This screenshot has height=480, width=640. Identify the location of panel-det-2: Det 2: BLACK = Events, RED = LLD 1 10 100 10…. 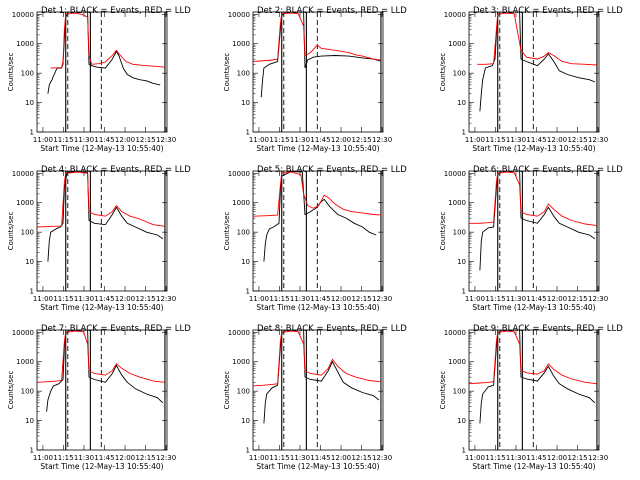
(315, 79).